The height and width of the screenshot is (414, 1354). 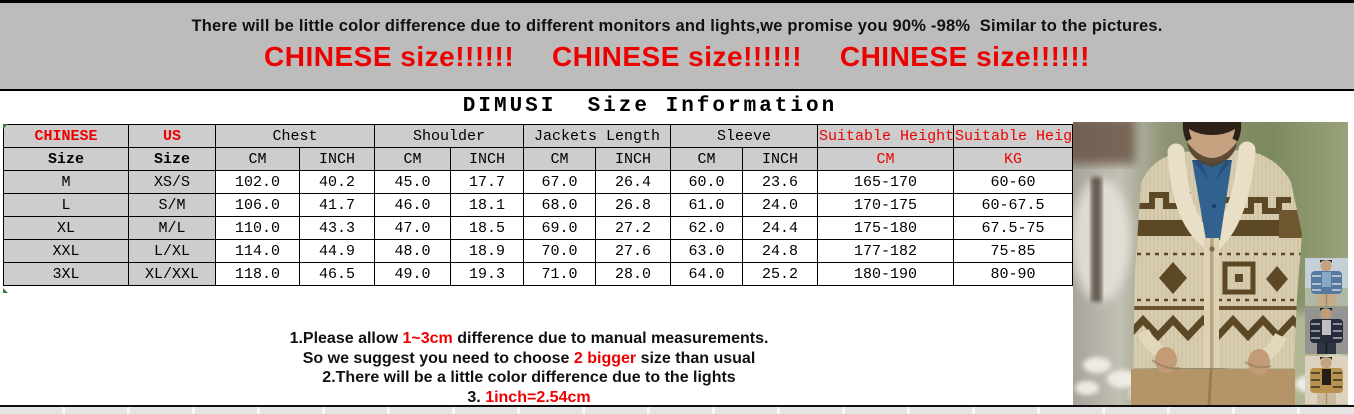 I want to click on table-cell: 27.6, so click(x=633, y=251).